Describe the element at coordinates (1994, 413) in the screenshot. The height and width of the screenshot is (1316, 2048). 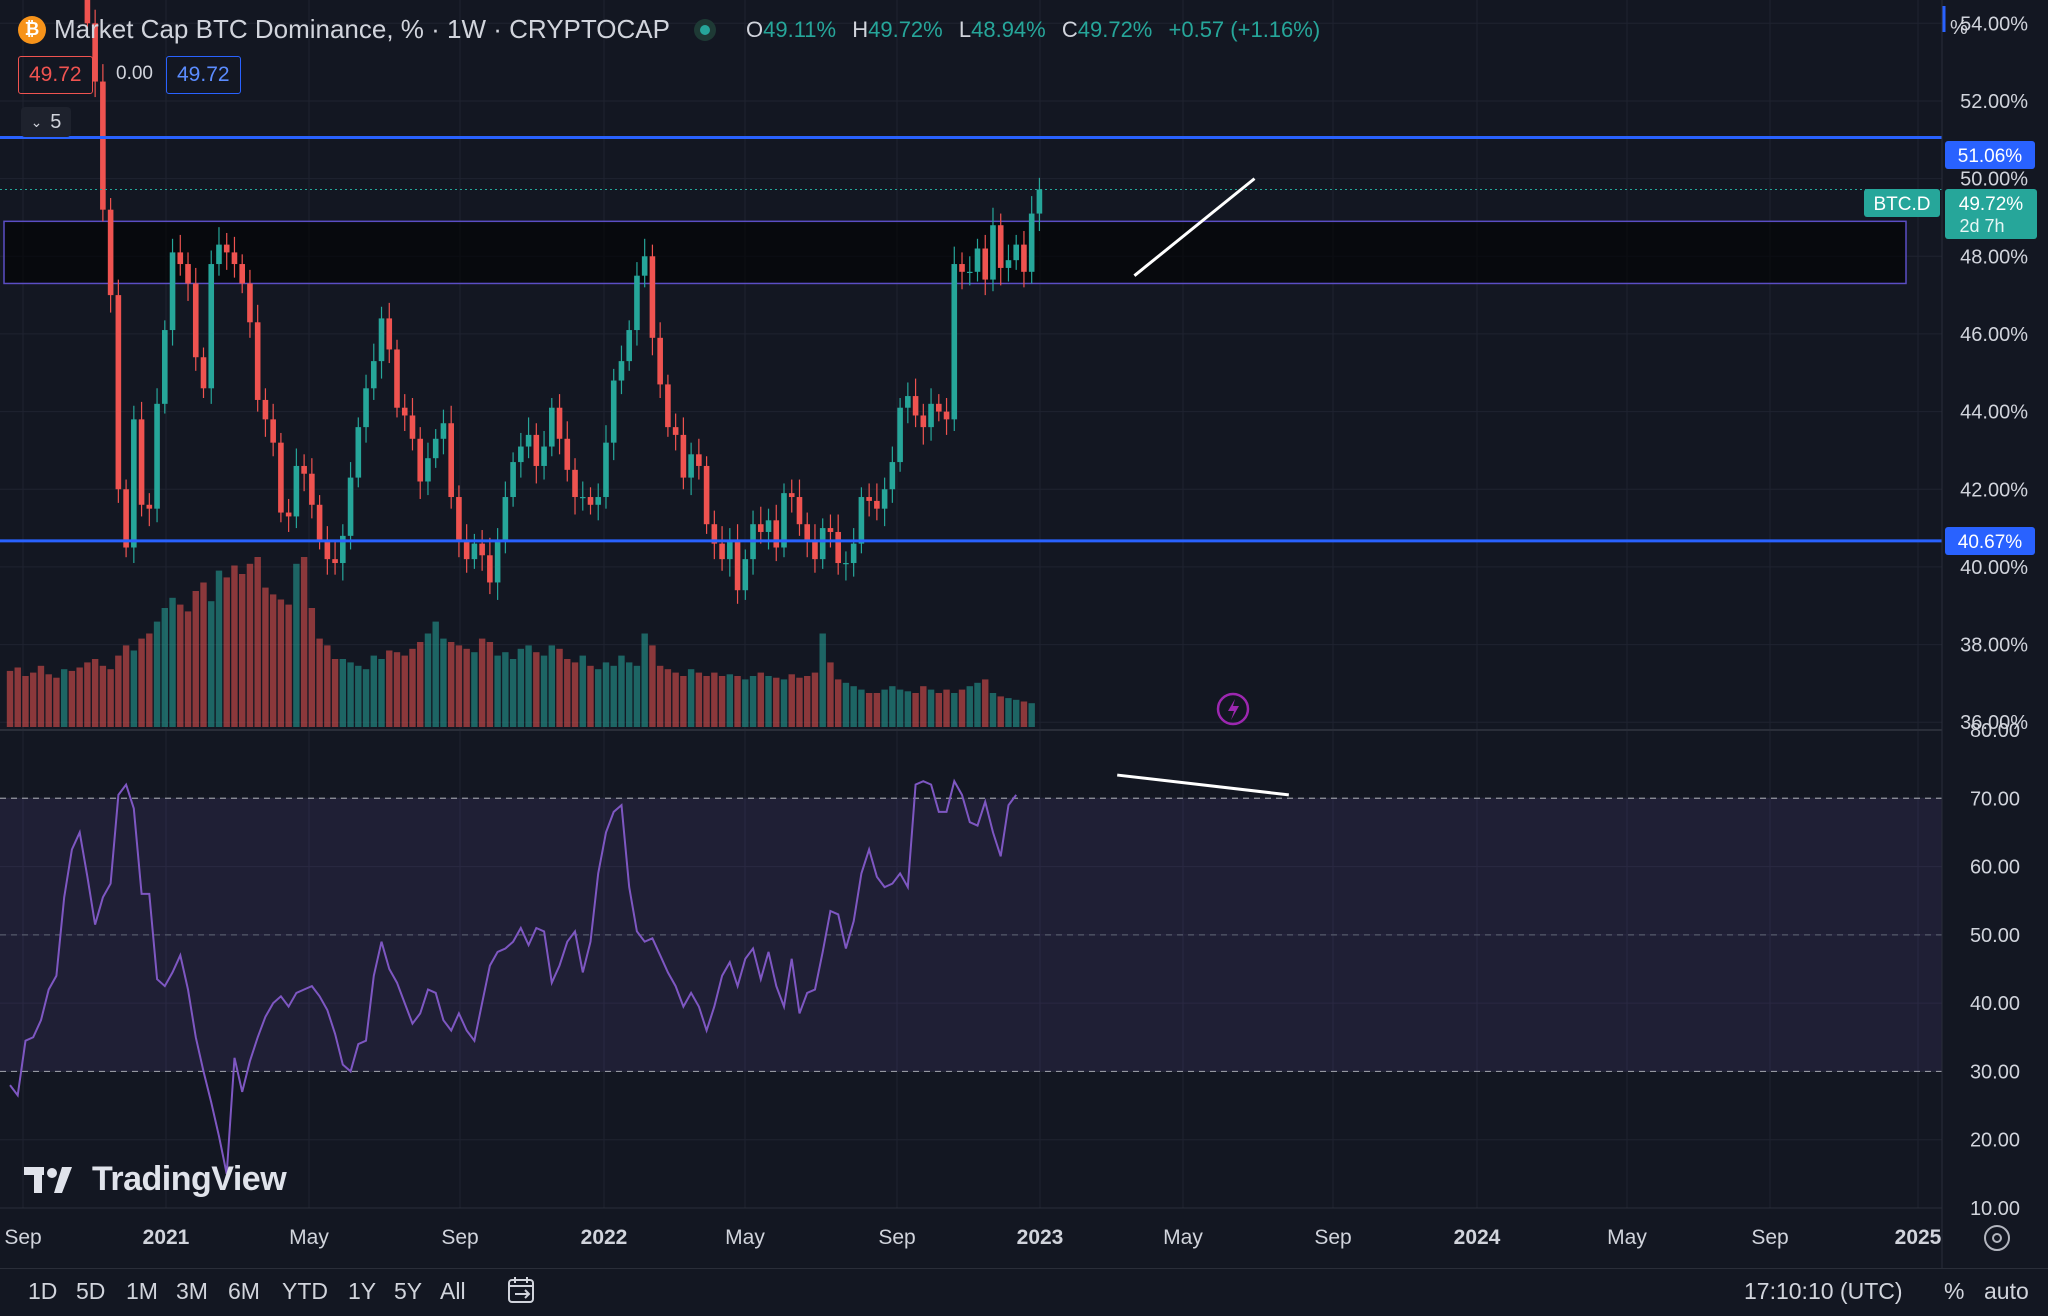
I see `price-tick-label: 44.00%` at that location.